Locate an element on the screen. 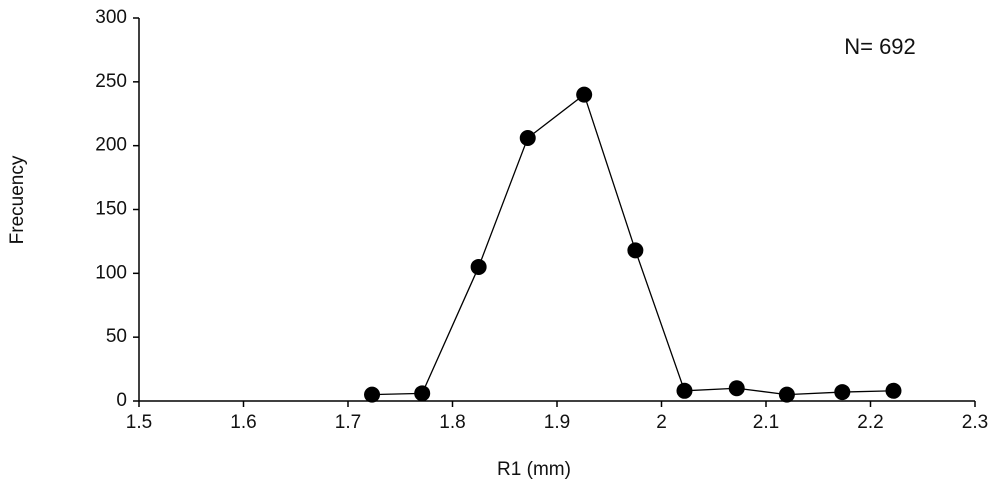 This screenshot has height=490, width=1004. y-tick-label: 300 is located at coordinates (111, 17).